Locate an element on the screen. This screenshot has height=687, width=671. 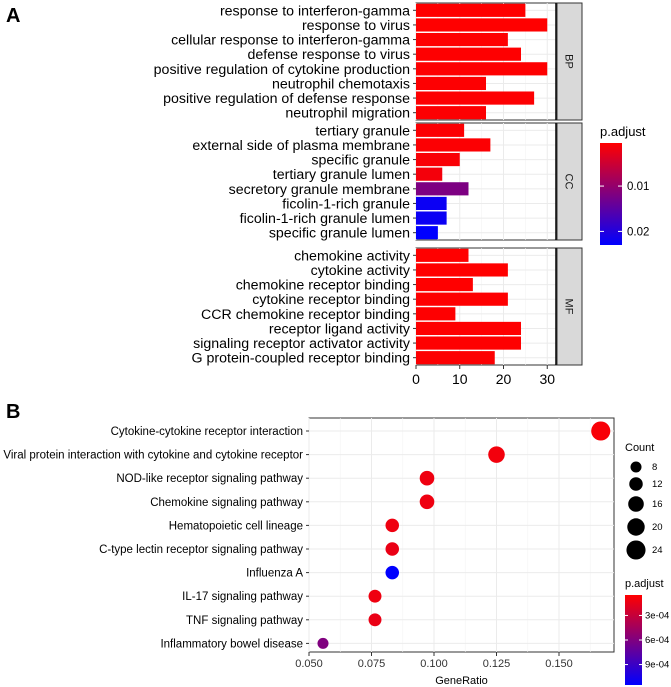
size-legend-label: 20 is located at coordinates (657, 527).